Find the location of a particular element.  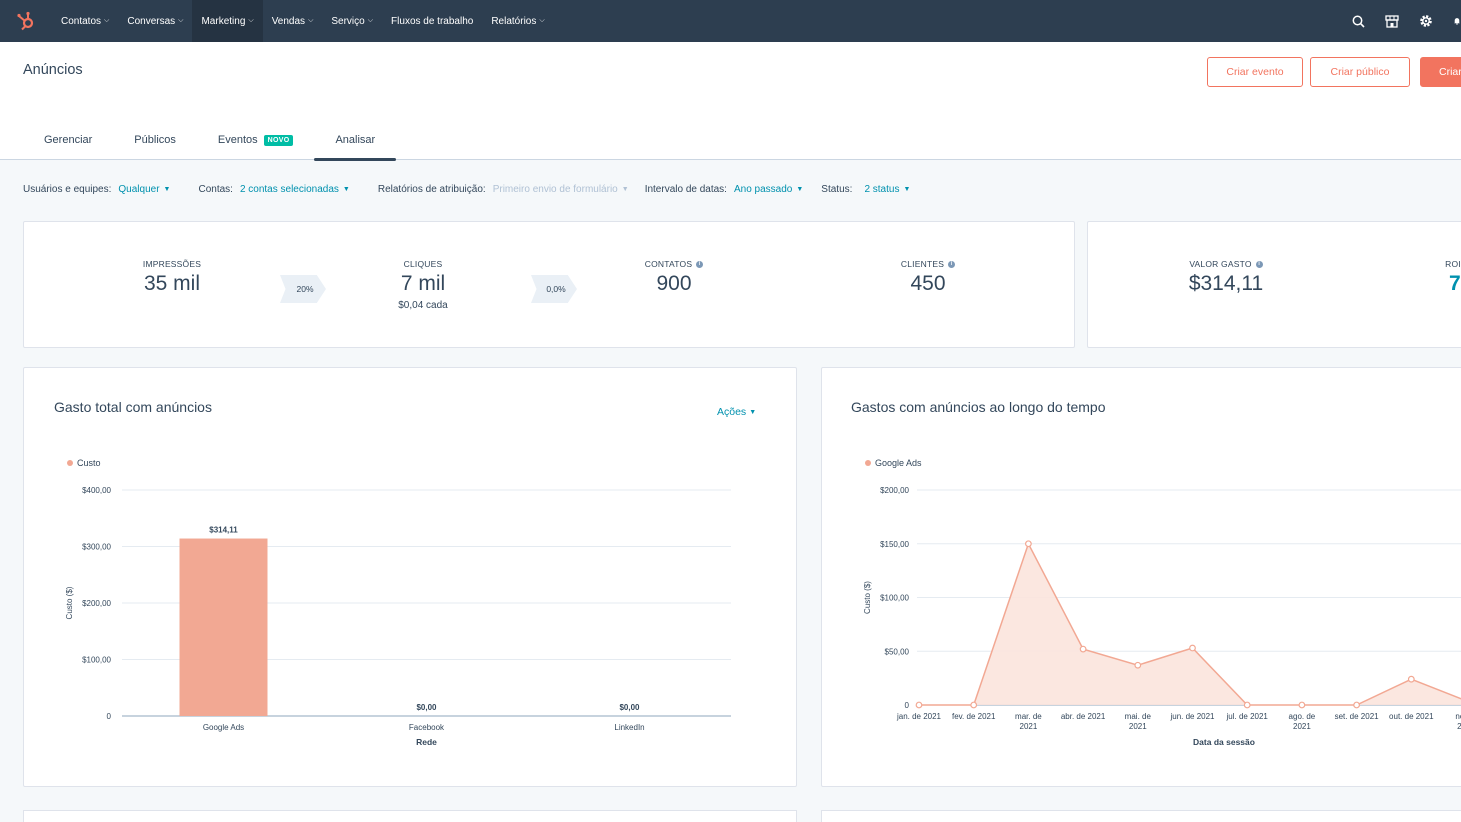

create-campaign-button: Criar is located at coordinates (1440, 72).